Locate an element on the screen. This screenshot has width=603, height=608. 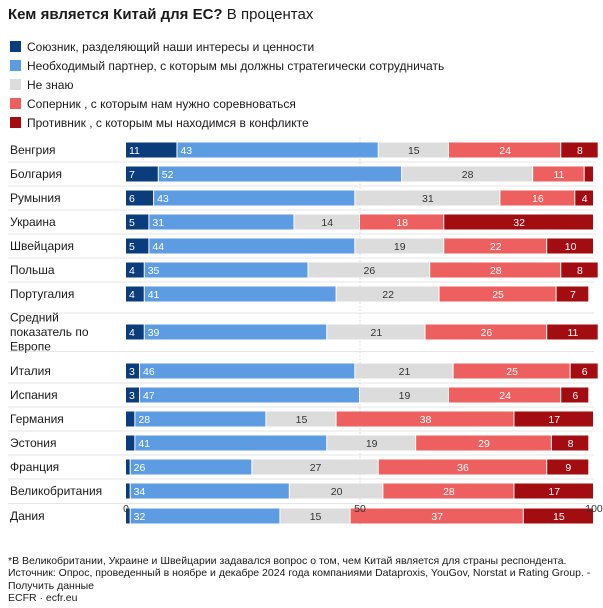
data-label: 34 is located at coordinates (140, 492).